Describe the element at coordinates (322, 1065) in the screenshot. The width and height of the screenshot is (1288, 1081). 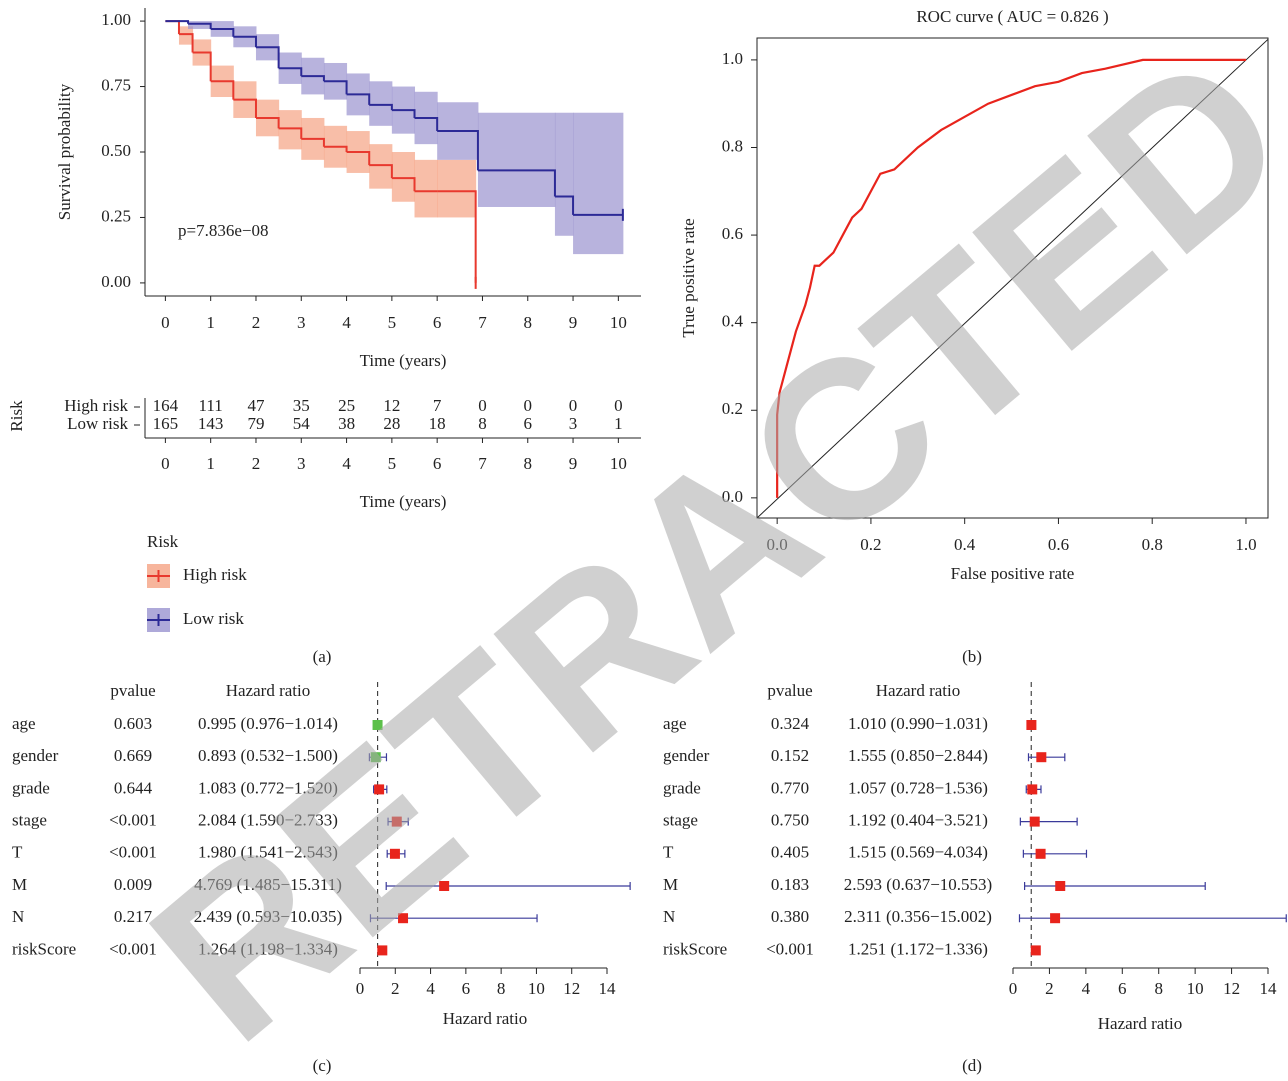
I see `panel-label: (c)` at that location.